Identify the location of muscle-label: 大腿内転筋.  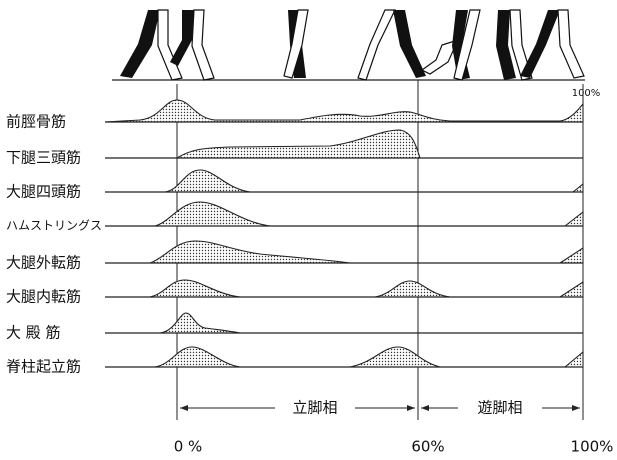
(43, 297).